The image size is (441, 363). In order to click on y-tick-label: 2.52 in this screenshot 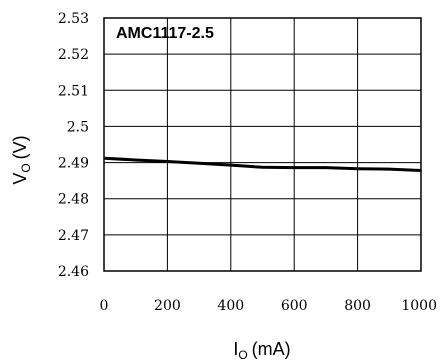, I will do `click(73, 55)`.